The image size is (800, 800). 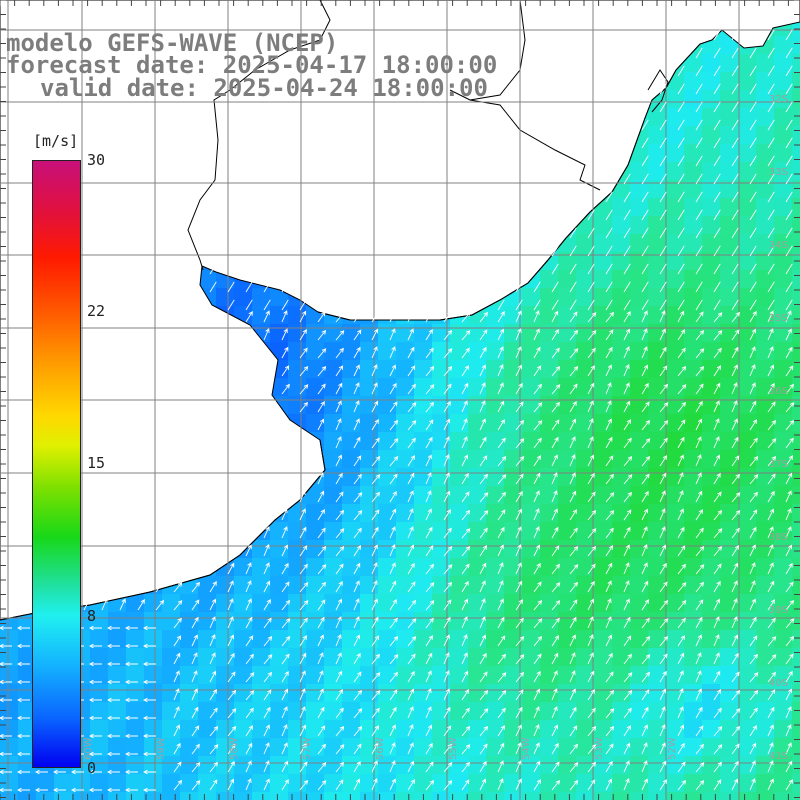 I want to click on latitude-label: 38S, so click(x=778, y=537).